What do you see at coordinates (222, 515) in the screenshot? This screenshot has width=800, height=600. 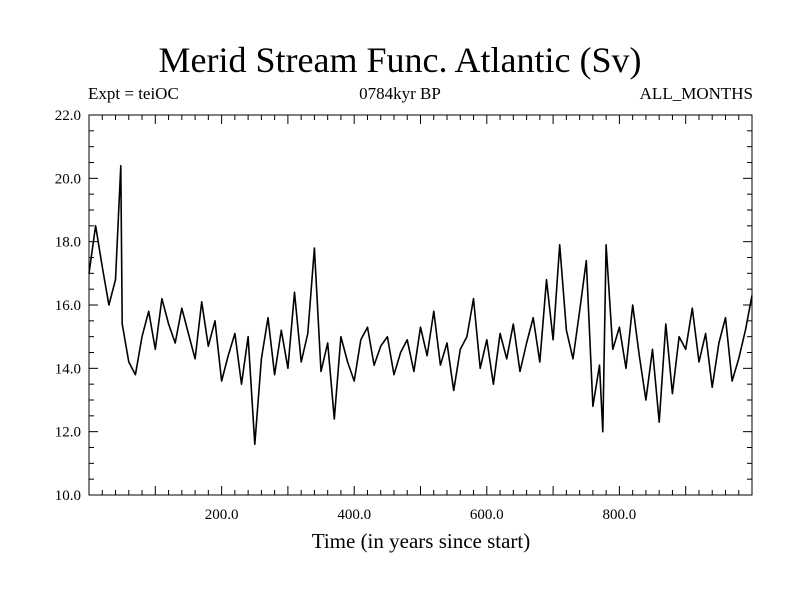 I see `x-tick-label: 200.0` at bounding box center [222, 515].